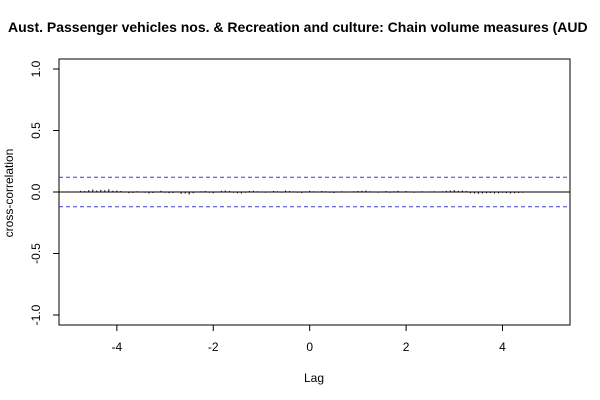 Image resolution: width=600 pixels, height=400 pixels. What do you see at coordinates (213, 347) in the screenshot?
I see `x-tick-label: -2` at bounding box center [213, 347].